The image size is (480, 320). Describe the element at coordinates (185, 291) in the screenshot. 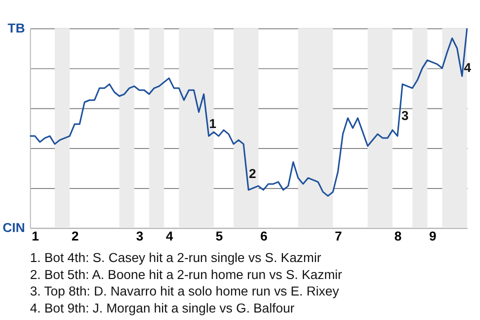

I see `text: 3. Top 8th: D. Navarro hit a solo home run vs E. Rixey` at that location.